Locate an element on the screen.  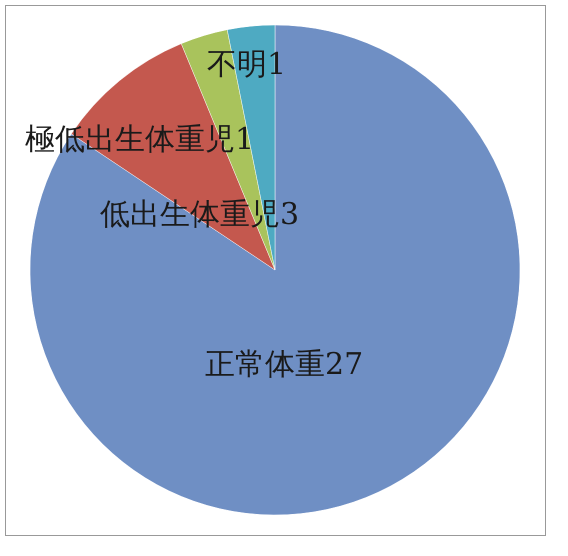
slice-label: 不明 is located at coordinates (237, 64).